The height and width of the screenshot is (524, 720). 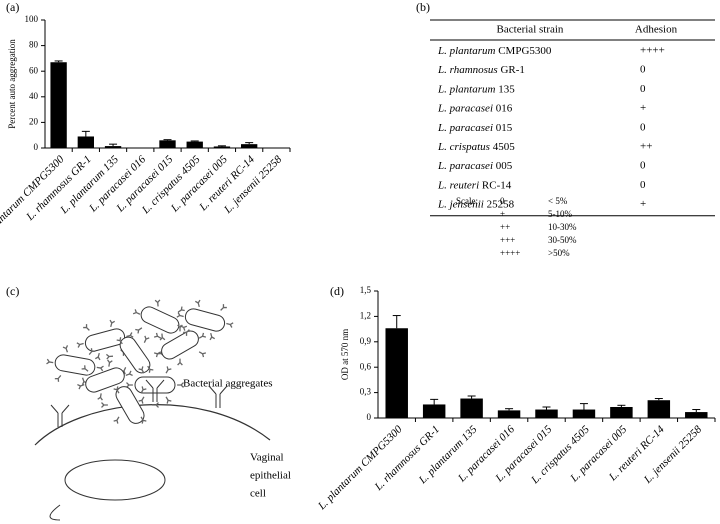 I want to click on scale-label: Scale:, so click(x=467, y=201).